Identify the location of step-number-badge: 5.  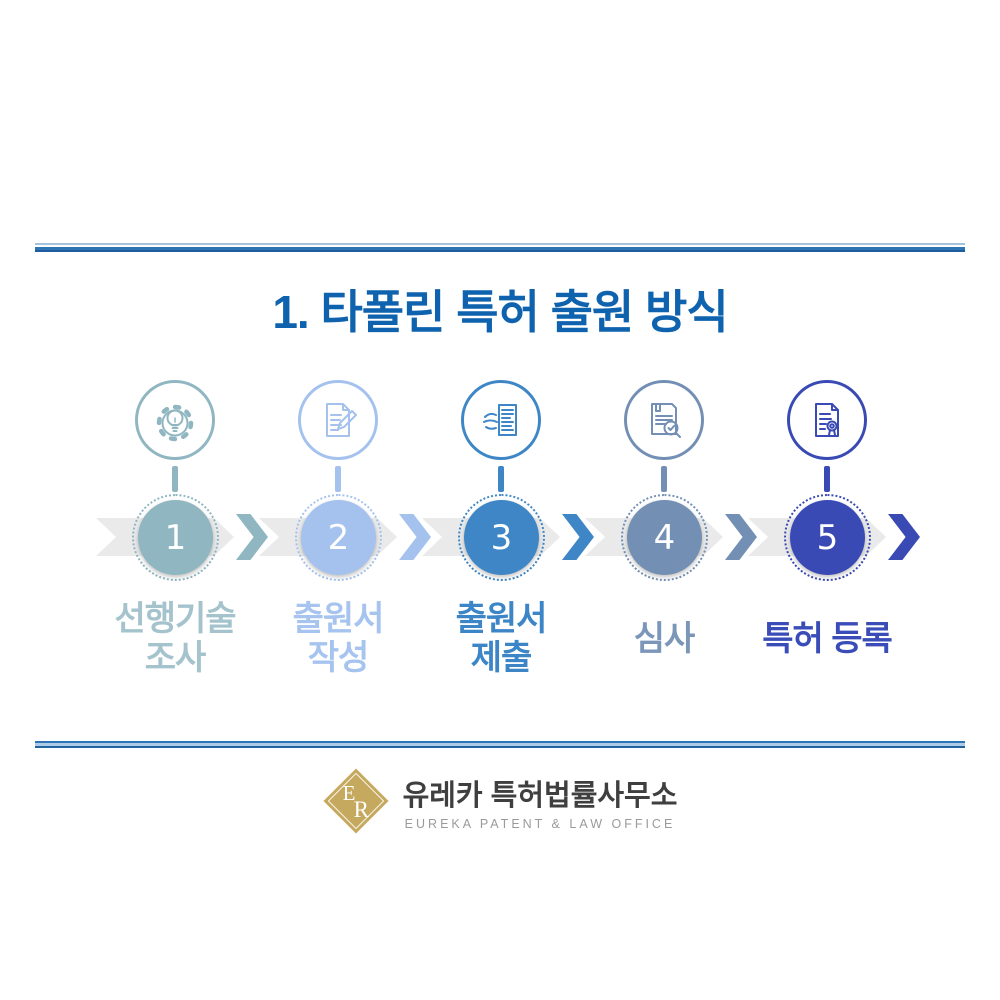
(827, 537).